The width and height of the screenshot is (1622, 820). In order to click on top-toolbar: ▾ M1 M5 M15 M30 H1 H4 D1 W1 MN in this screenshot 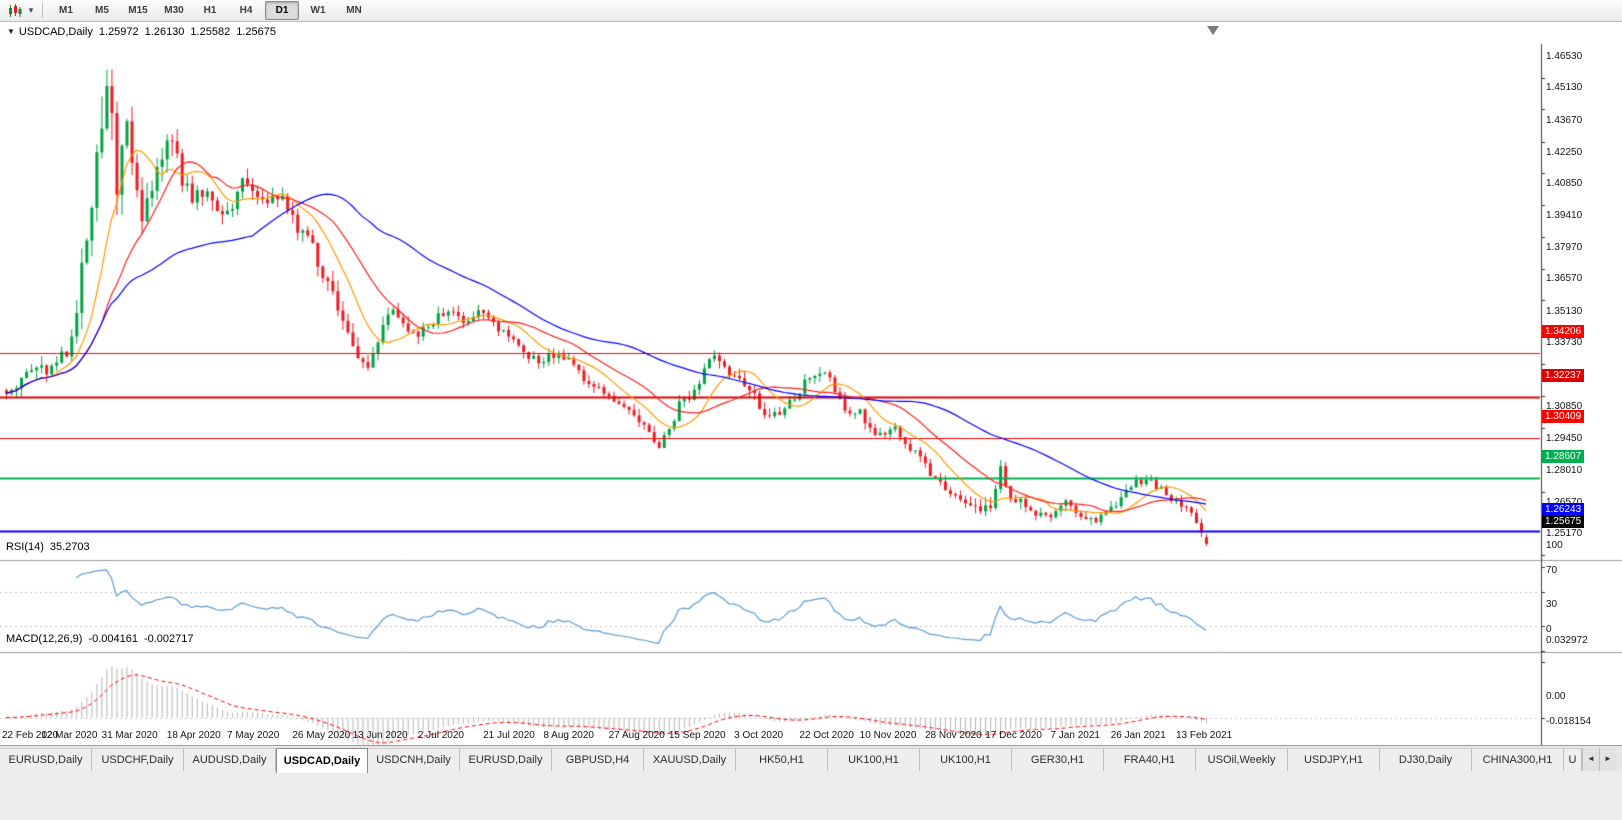, I will do `click(811, 11)`.